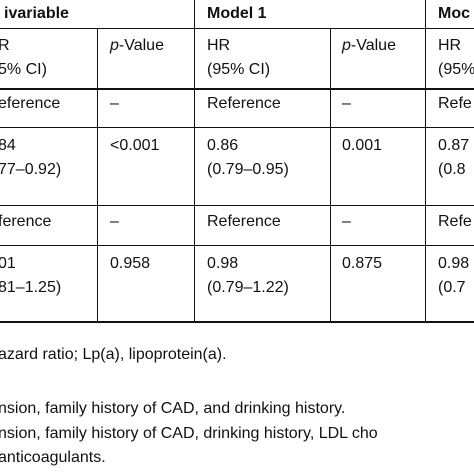 Image resolution: width=474 pixels, height=474 pixels. I want to click on footnote: anticoagulants., so click(53, 457).